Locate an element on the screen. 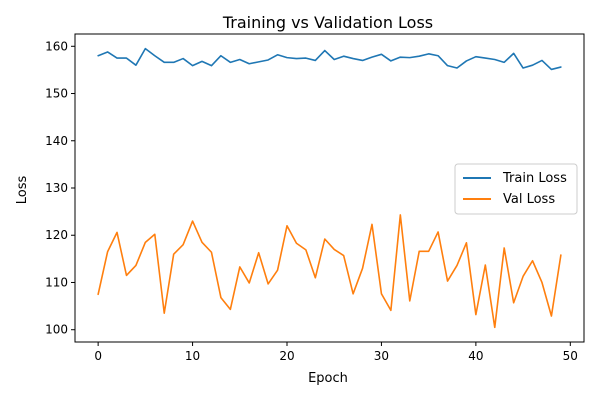  x-tick-label: 20 is located at coordinates (286, 356).